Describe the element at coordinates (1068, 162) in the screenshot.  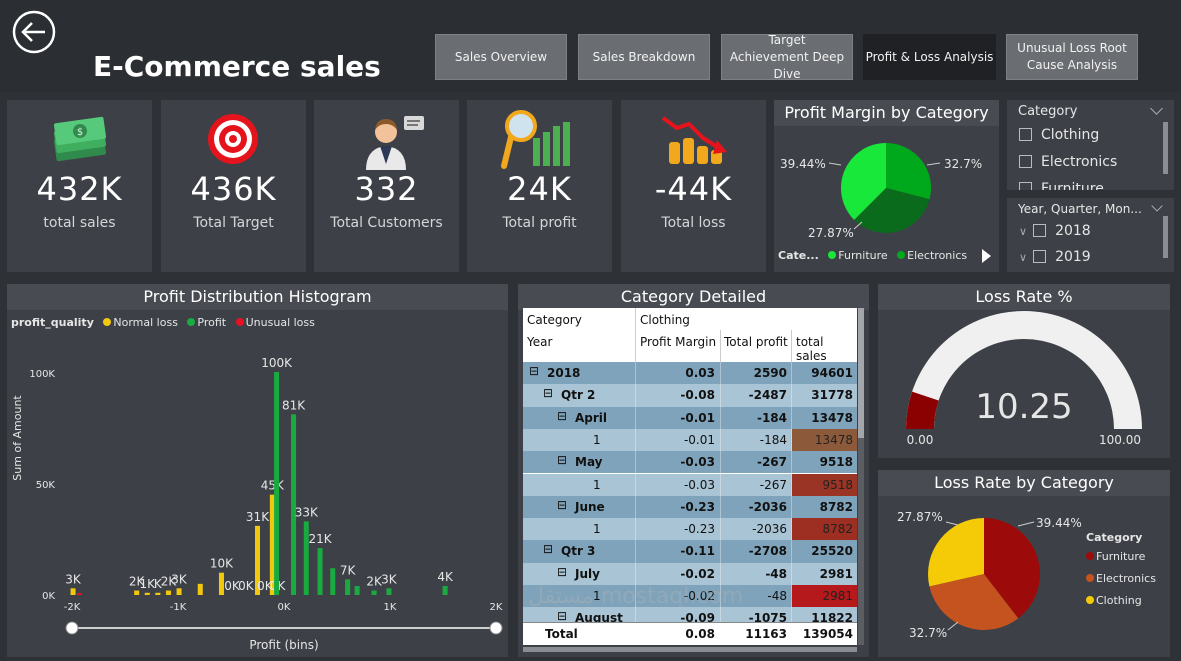
I see `slicer-item-electronics: Electronics` at that location.